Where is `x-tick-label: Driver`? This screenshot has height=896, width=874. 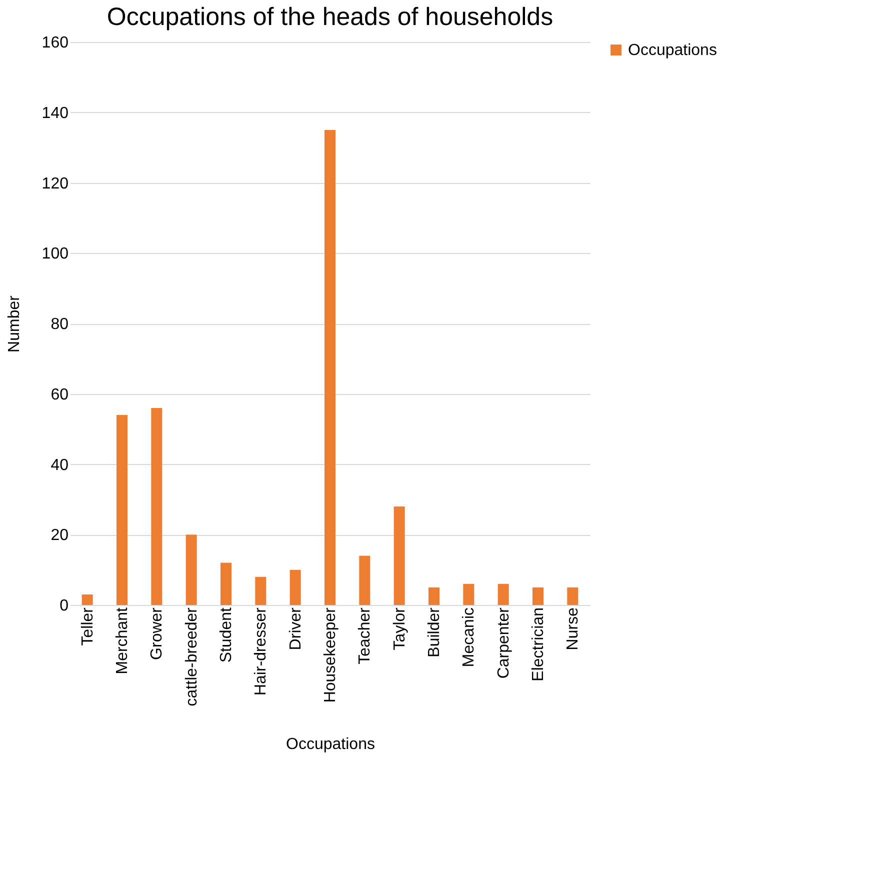
x-tick-label: Driver is located at coordinates (295, 628).